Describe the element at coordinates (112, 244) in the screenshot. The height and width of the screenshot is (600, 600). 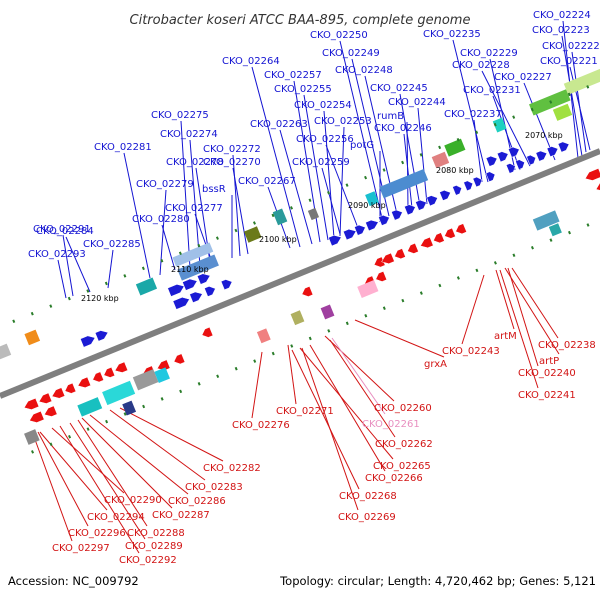
I see `forward-gene-label: CKO_02285` at that location.